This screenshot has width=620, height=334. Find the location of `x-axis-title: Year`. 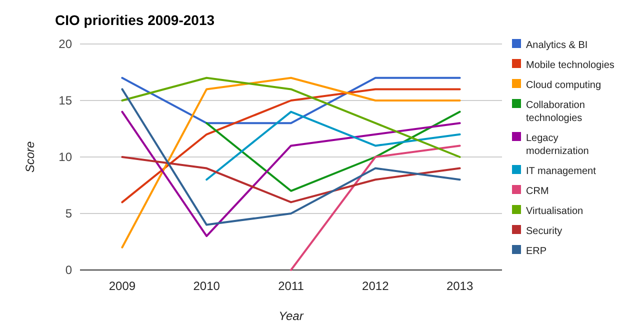

x-axis-title: Year is located at coordinates (291, 316).